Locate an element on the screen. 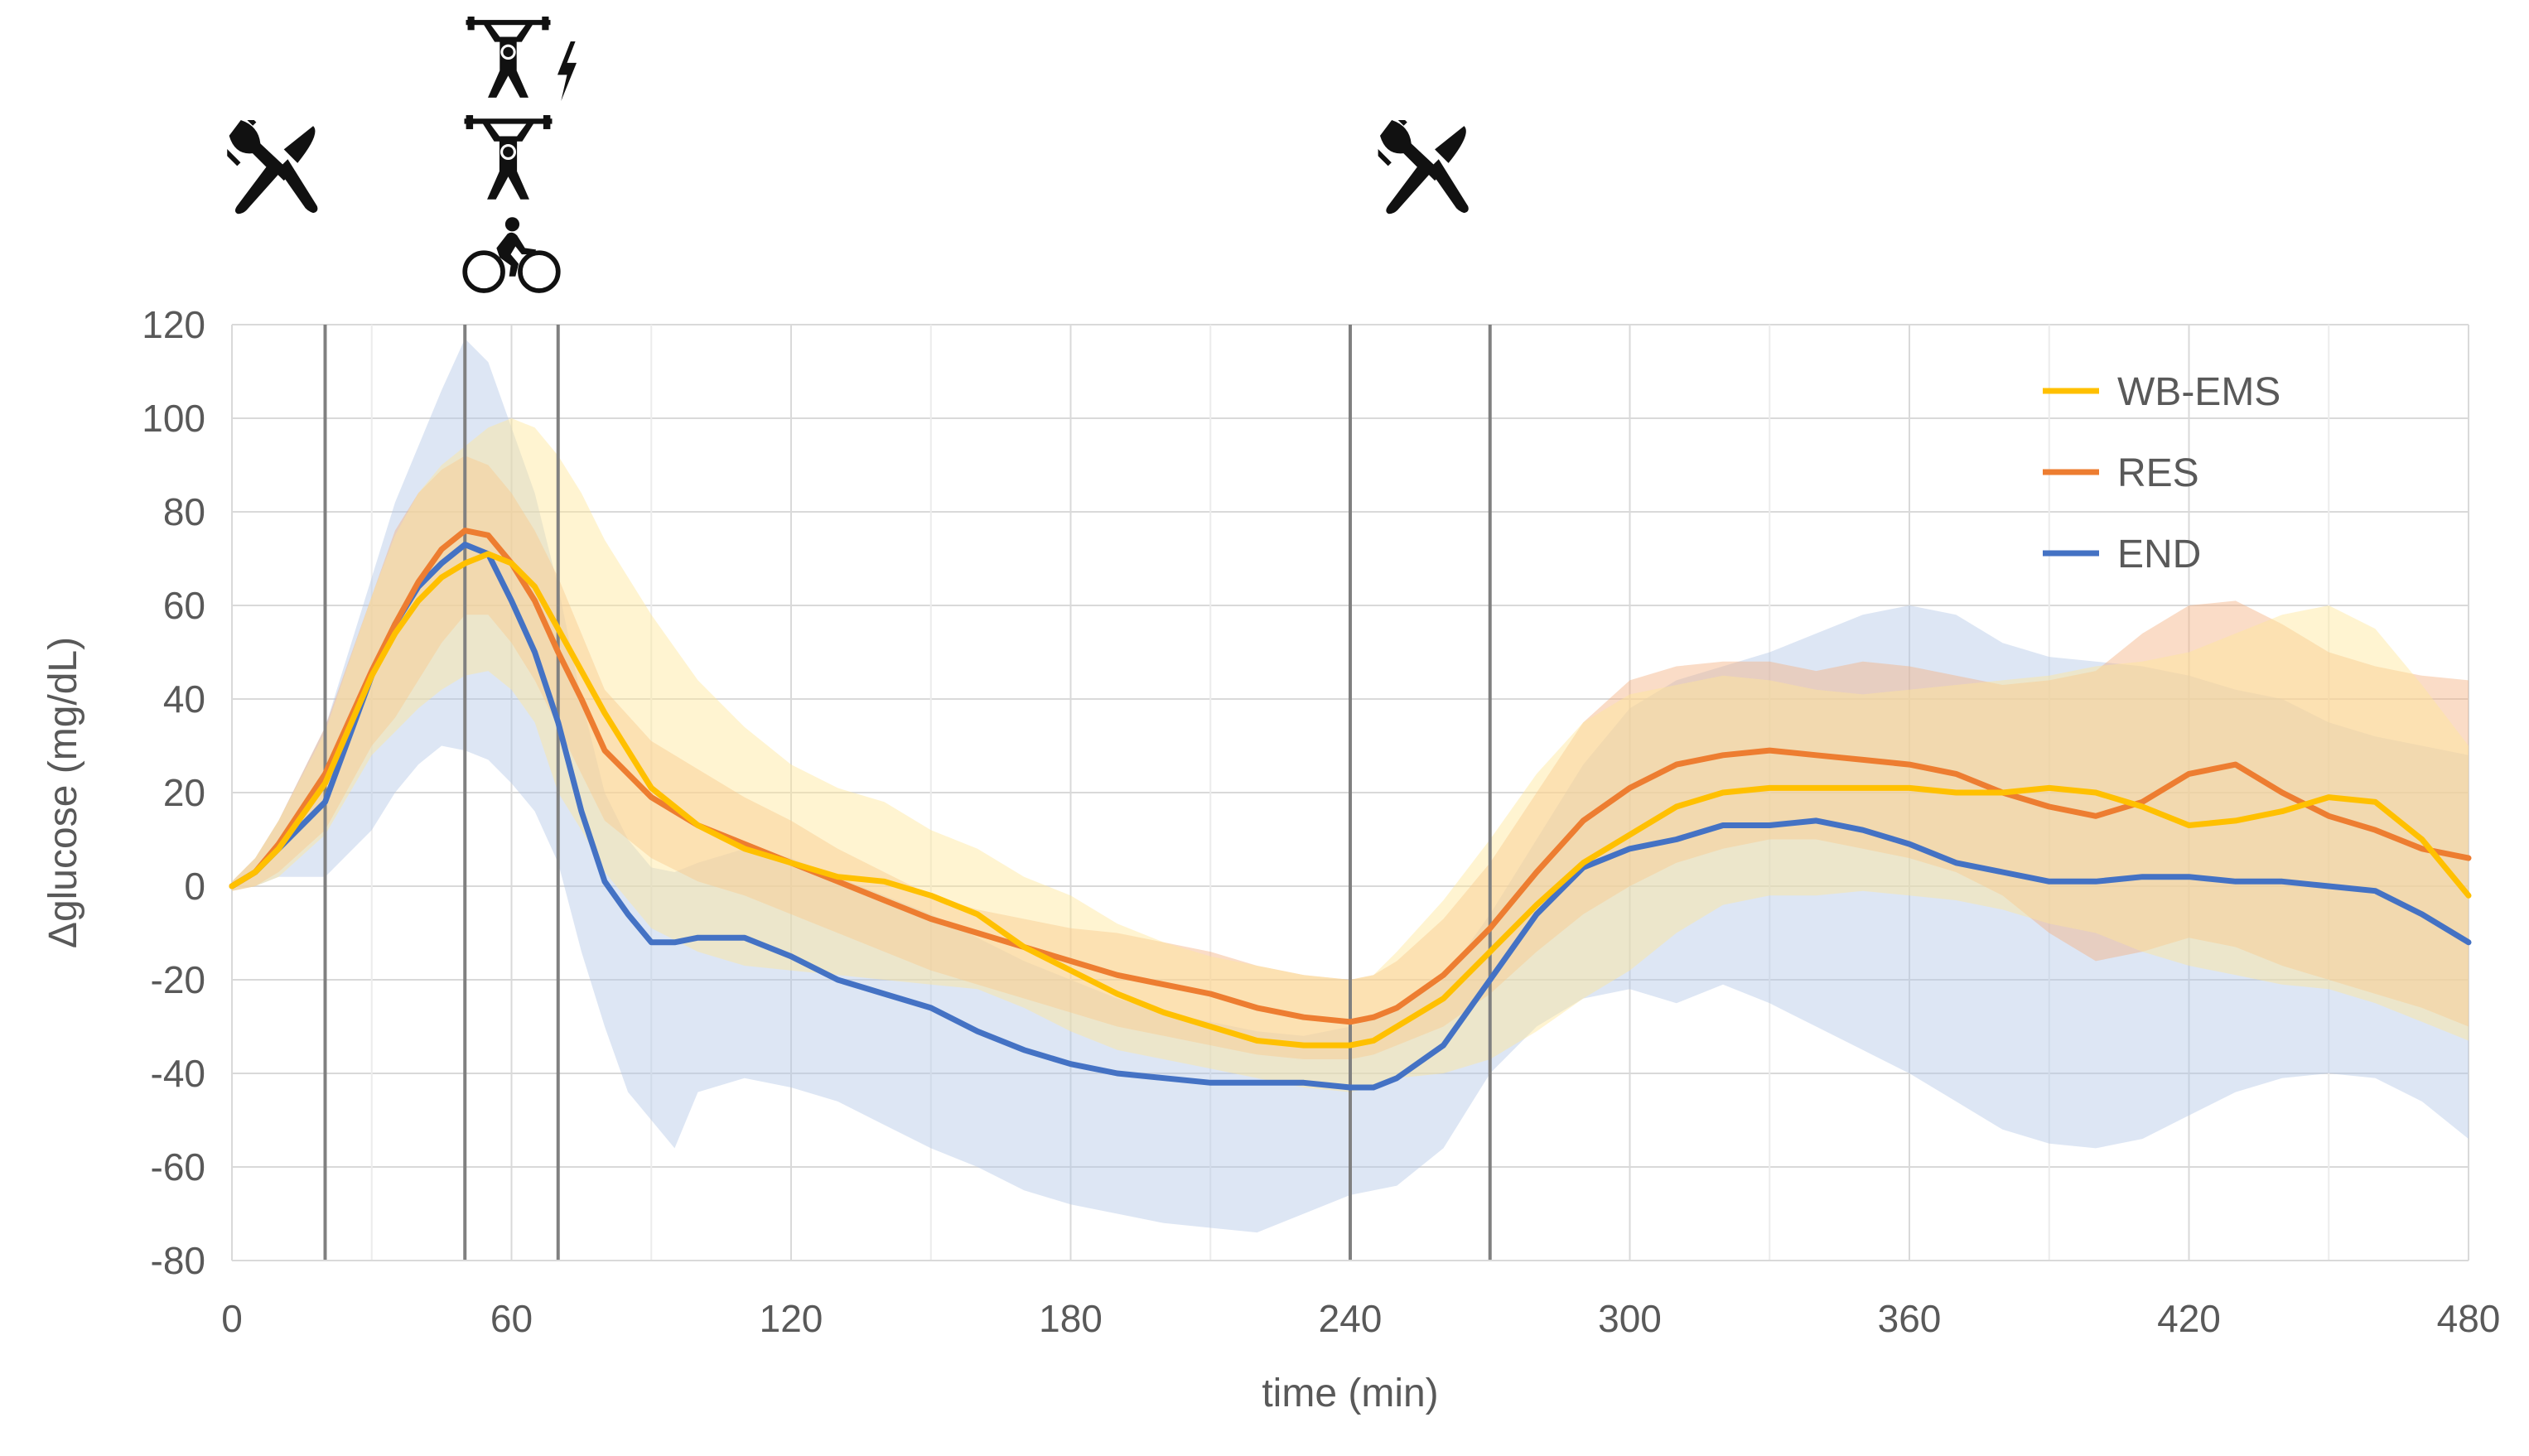  x-tick-label: 0 is located at coordinates (232, 1318).